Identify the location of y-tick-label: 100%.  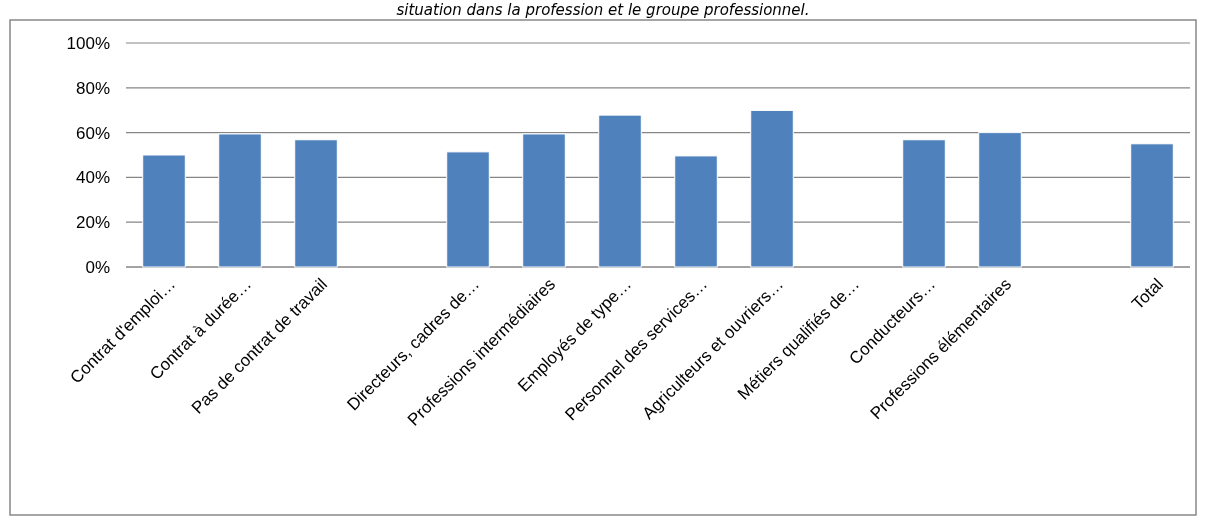
(88, 43).